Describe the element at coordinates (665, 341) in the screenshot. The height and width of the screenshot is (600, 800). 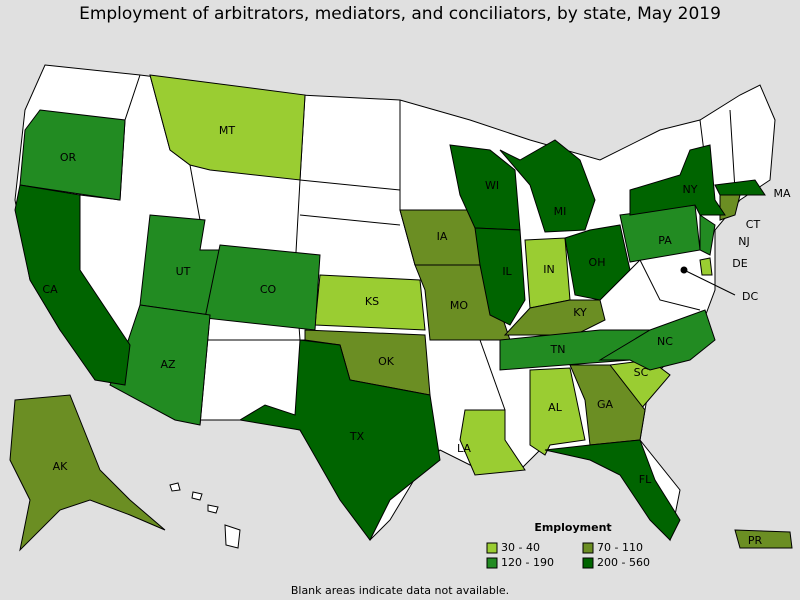
I see `state-label: NC` at that location.